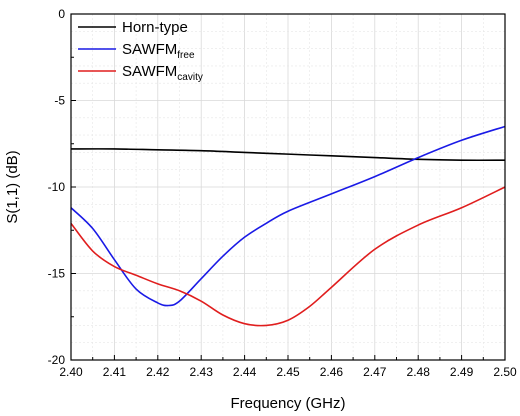 The image size is (520, 416). Describe the element at coordinates (162, 73) in the screenshot. I see `legend-label-sawfm-cavity: SAWFMcavity` at that location.